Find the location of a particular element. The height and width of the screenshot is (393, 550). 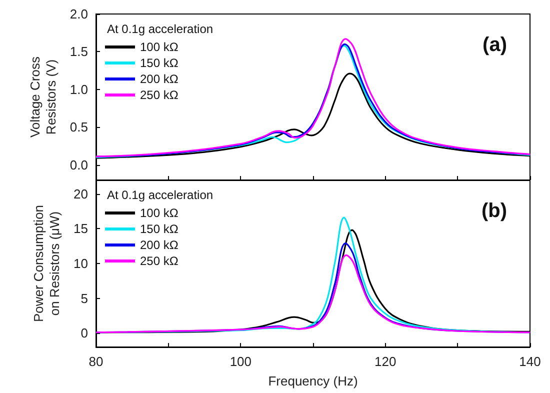

y-axis-title: Power Consumption on Resistors (μW) is located at coordinates (46, 263).